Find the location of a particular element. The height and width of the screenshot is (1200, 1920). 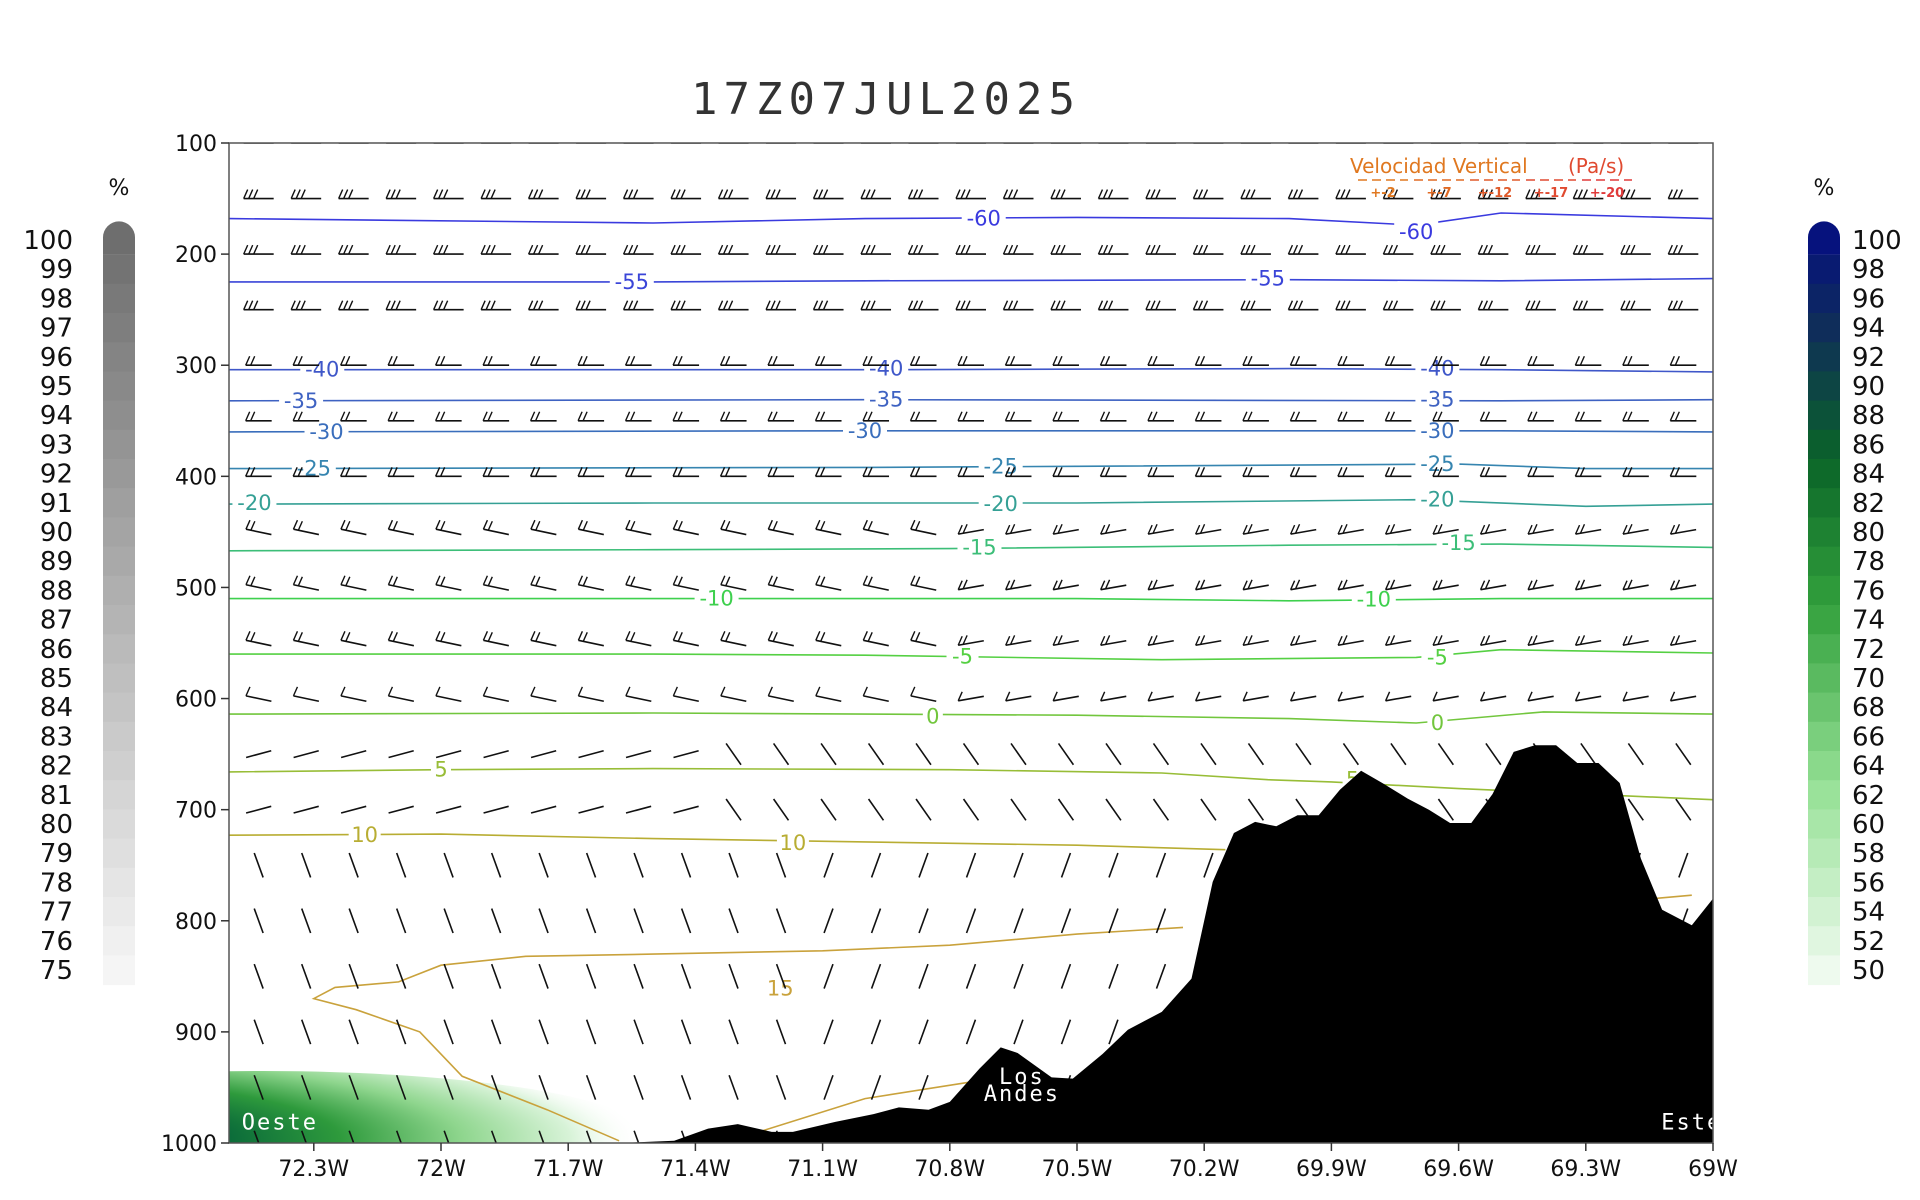

colorbar-label: 99 is located at coordinates (56, 270).